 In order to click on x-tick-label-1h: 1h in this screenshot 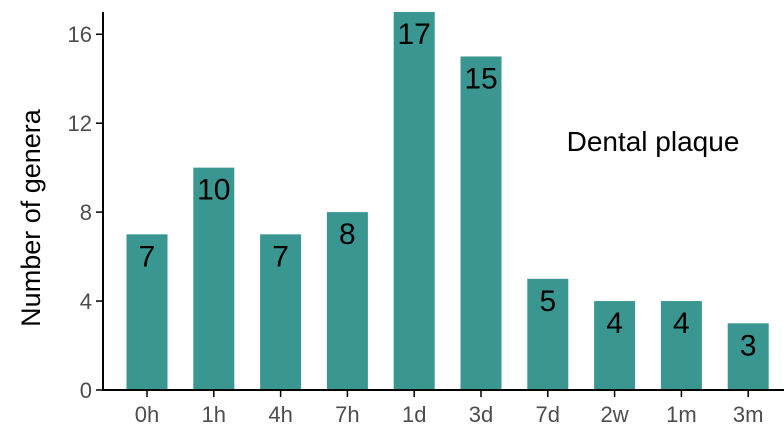, I will do `click(214, 414)`.